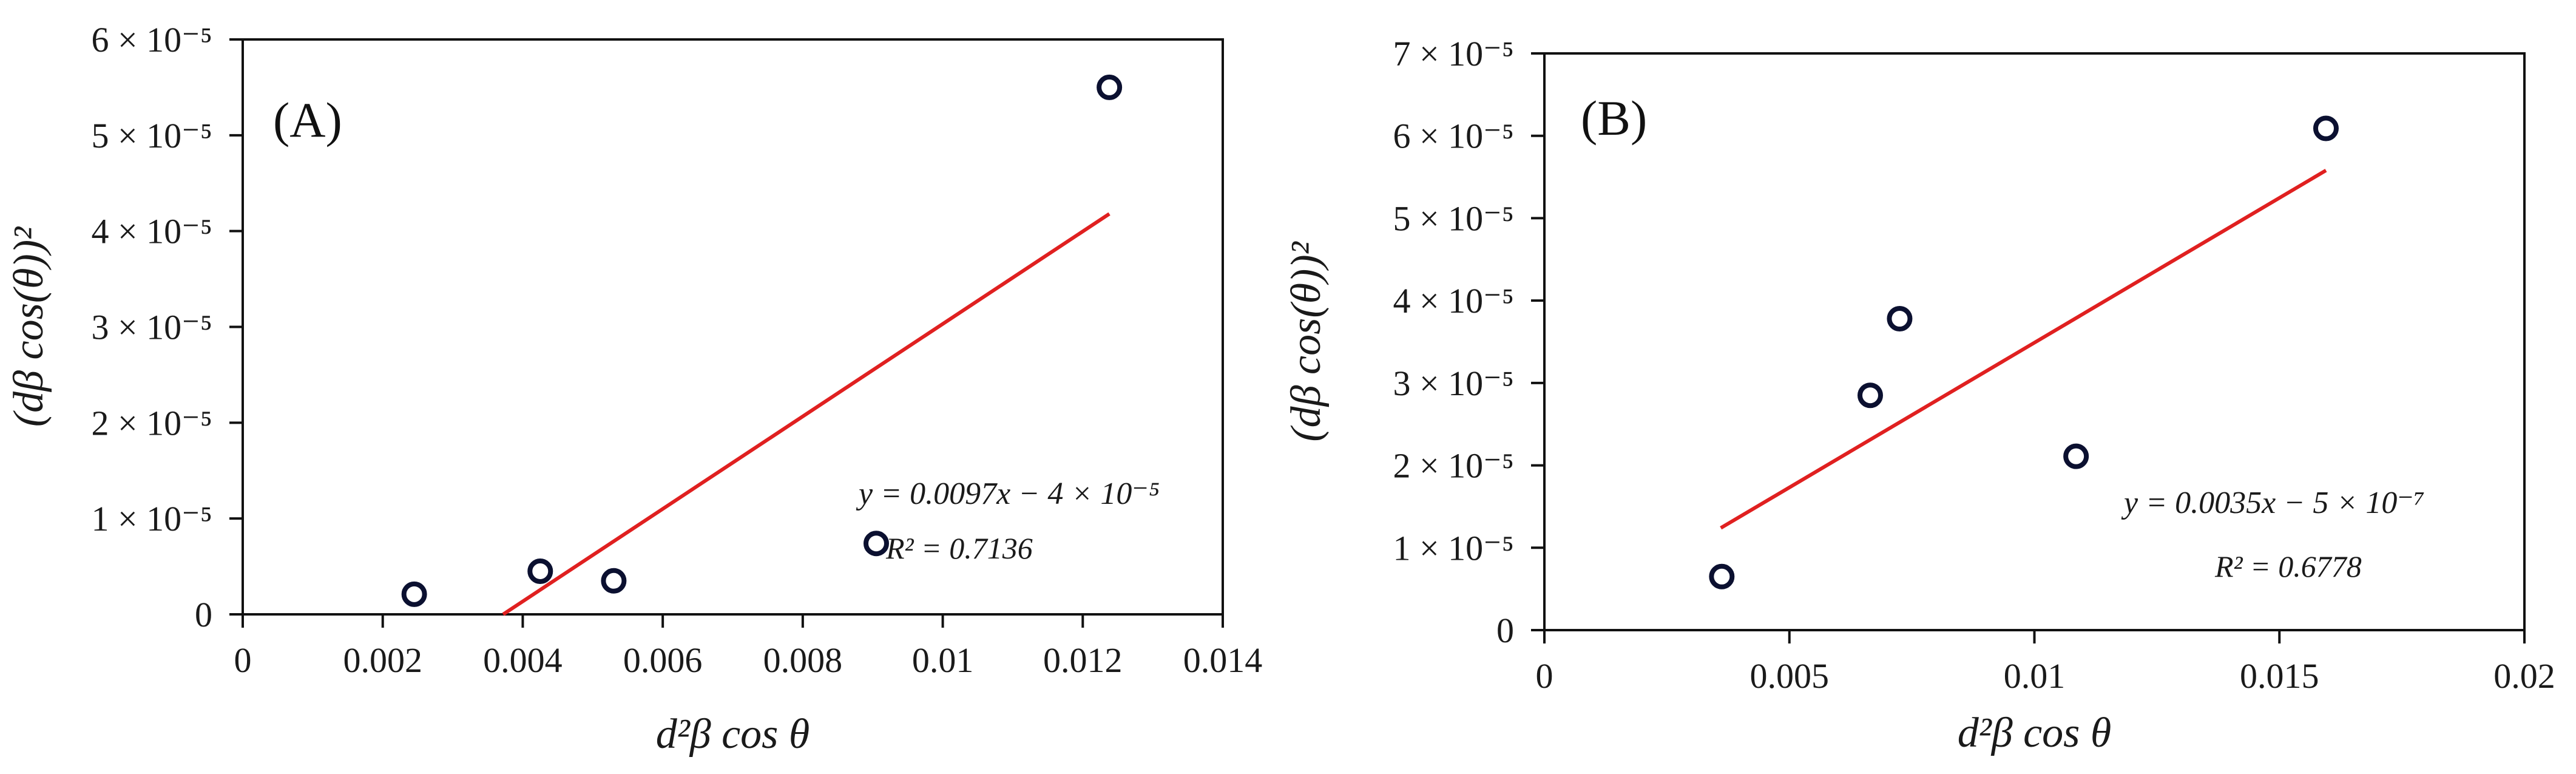 This screenshot has width=2576, height=774. I want to click on x-tick-label: 0.006, so click(663, 660).